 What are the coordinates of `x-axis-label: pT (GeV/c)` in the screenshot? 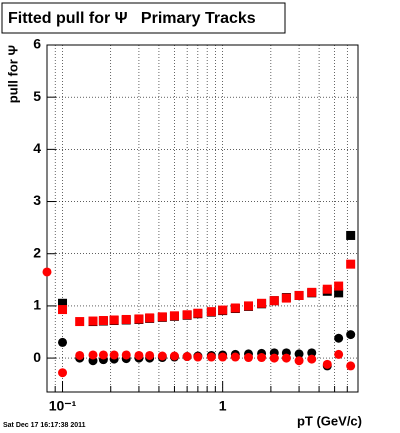 It's located at (329, 420).